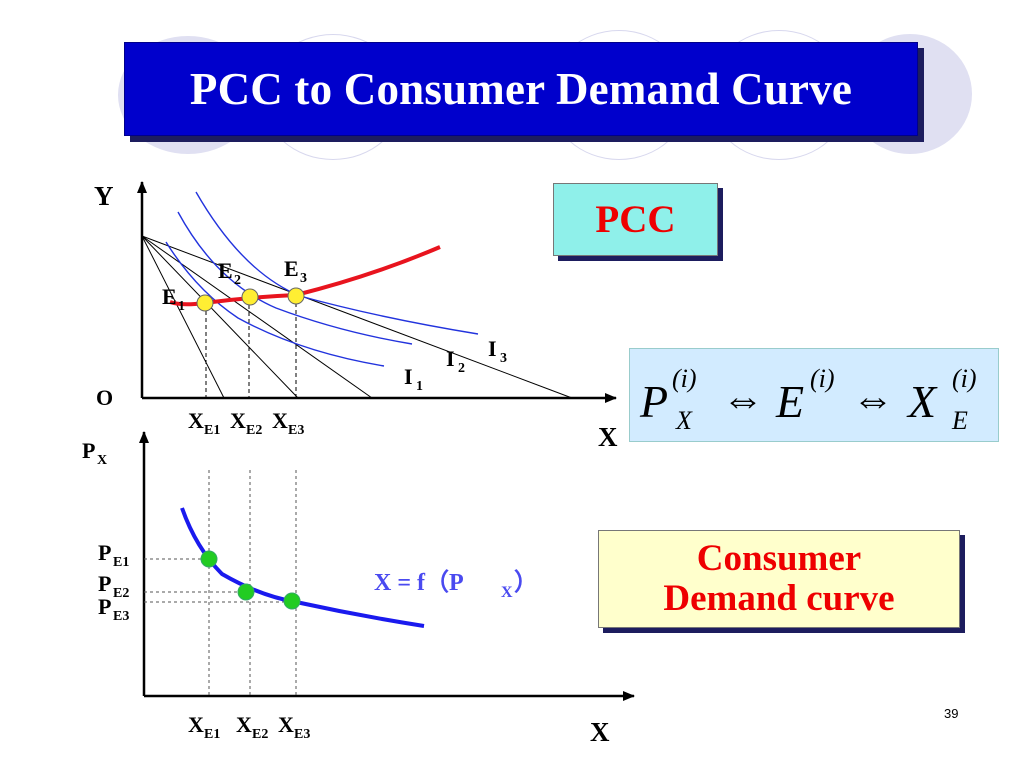 This screenshot has height=768, width=1024. What do you see at coordinates (455, 361) in the screenshot?
I see `indifference-label-i2: I 2` at bounding box center [455, 361].